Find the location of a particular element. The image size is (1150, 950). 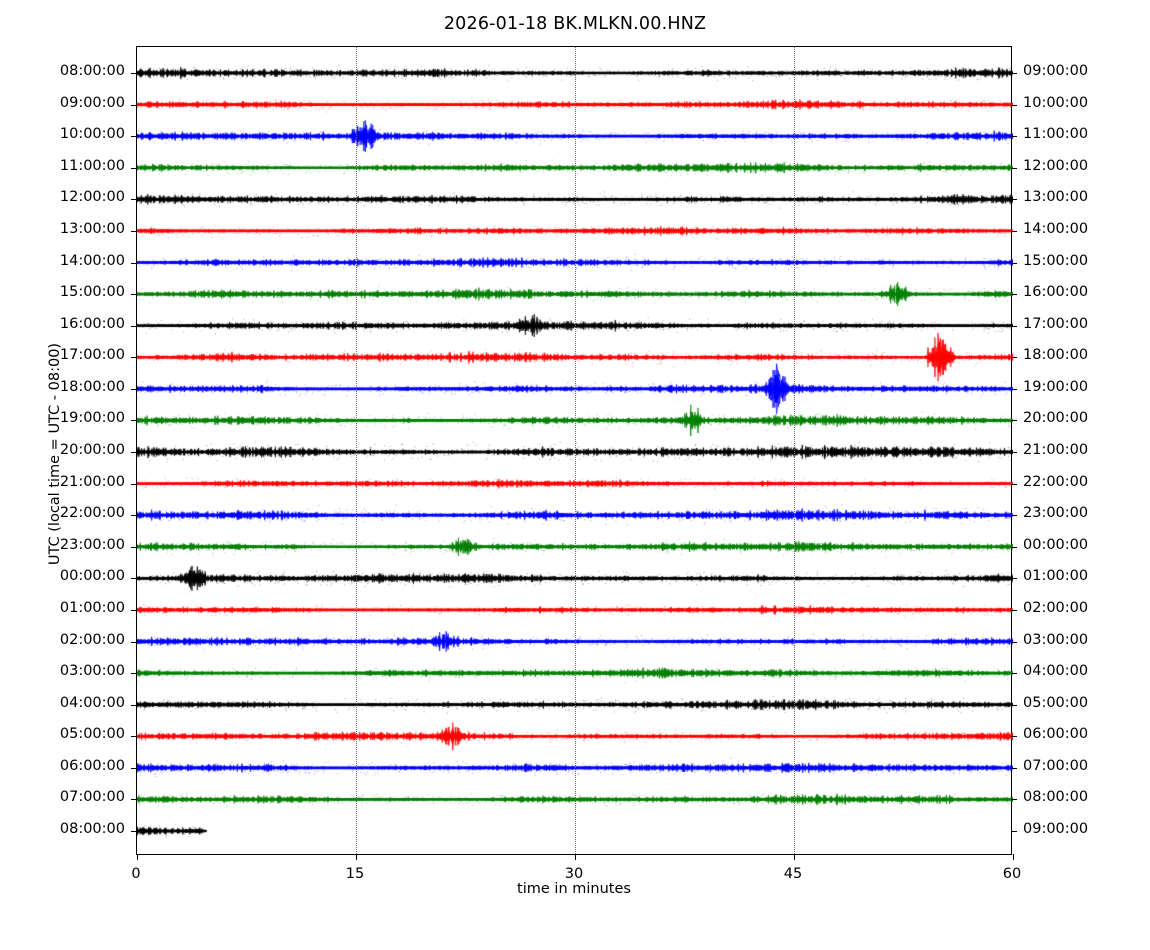

y-axis-right-label-12: 21:00:00 is located at coordinates (1056, 450).